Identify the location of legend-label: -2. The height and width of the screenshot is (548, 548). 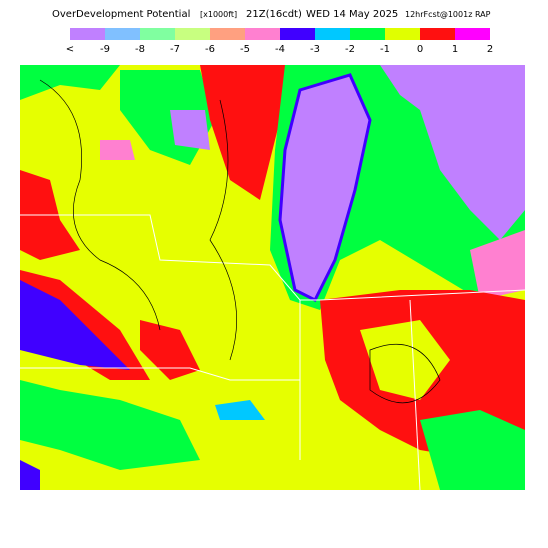
(350, 49).